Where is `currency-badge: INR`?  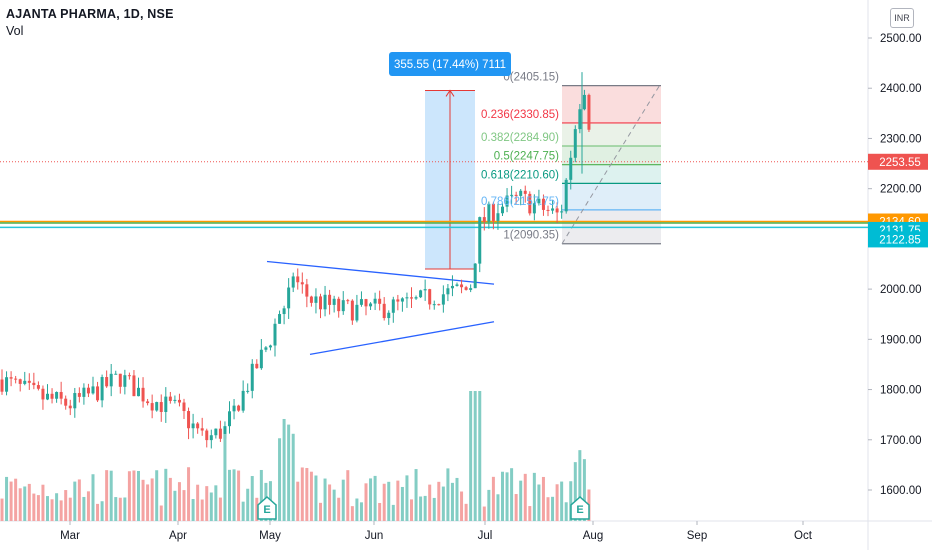
currency-badge: INR is located at coordinates (902, 18).